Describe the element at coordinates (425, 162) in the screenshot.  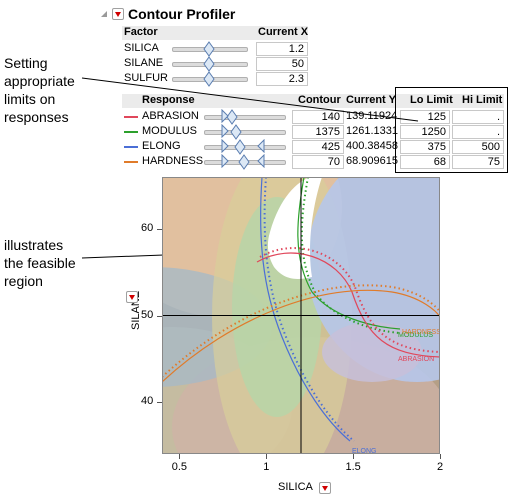
I see `lo-limit-input: 68` at that location.